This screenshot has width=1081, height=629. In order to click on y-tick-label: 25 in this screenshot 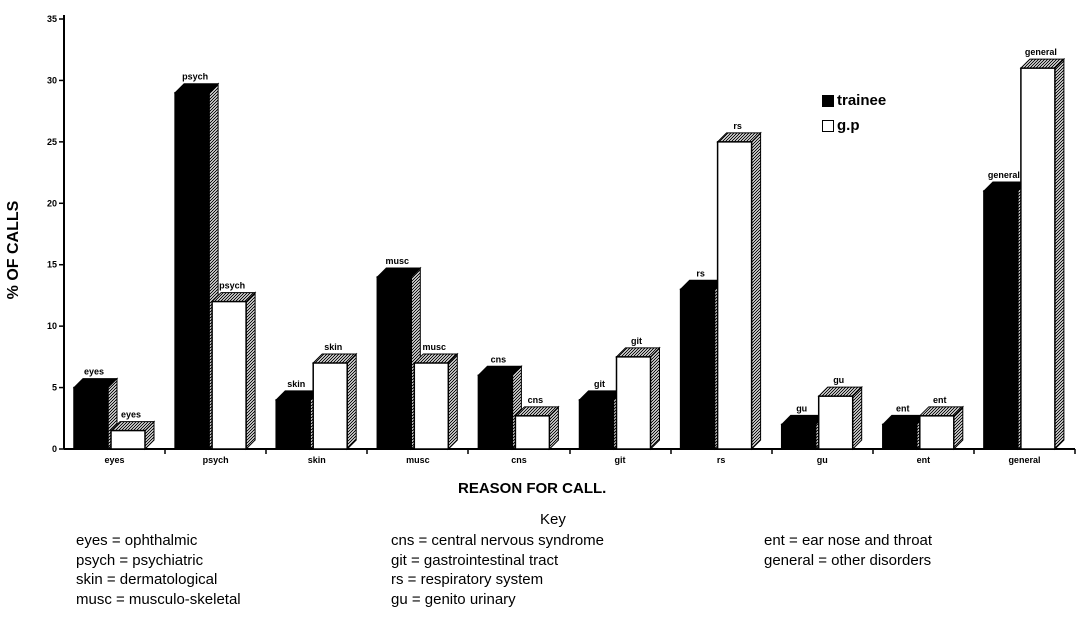, I will do `click(52, 142)`.